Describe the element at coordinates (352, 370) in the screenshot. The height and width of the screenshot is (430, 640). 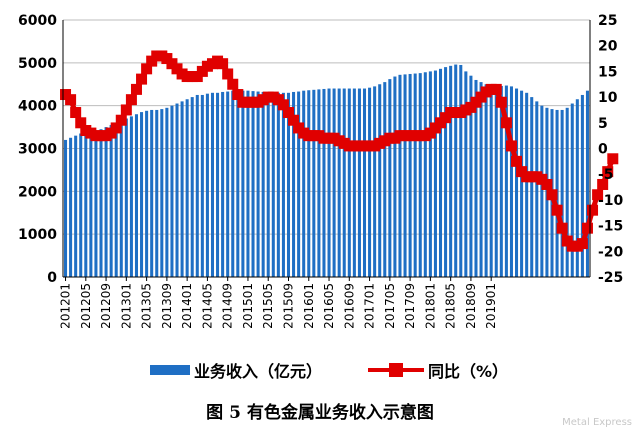
I see `legend: 业务收入（亿元） 同比（%）` at that location.